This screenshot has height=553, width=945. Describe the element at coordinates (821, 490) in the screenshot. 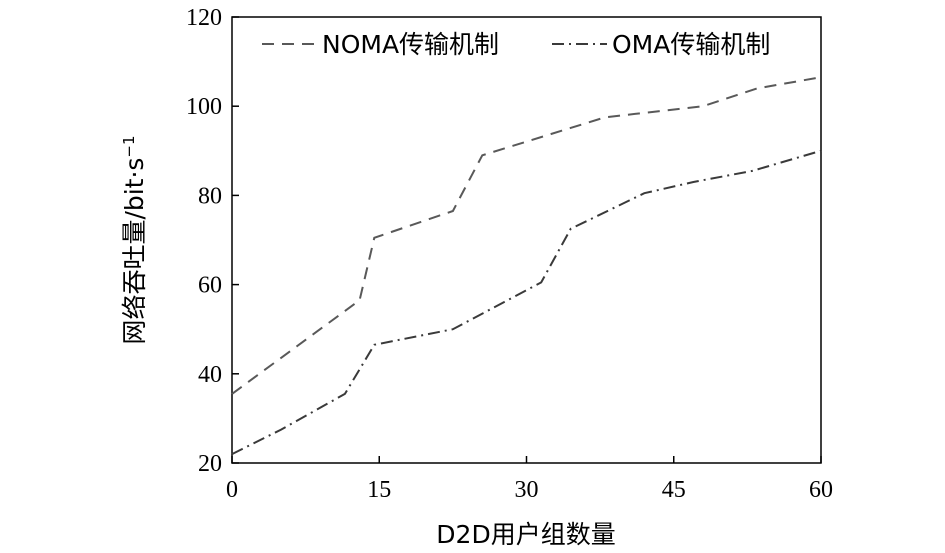

I see `x-tick-label: 60` at that location.